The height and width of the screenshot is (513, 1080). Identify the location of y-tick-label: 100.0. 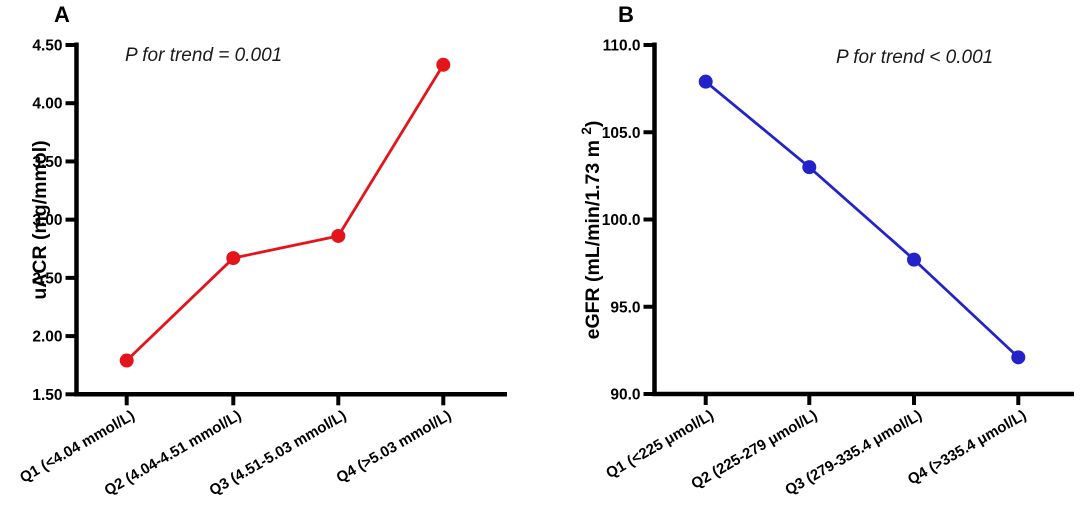
(621, 220).